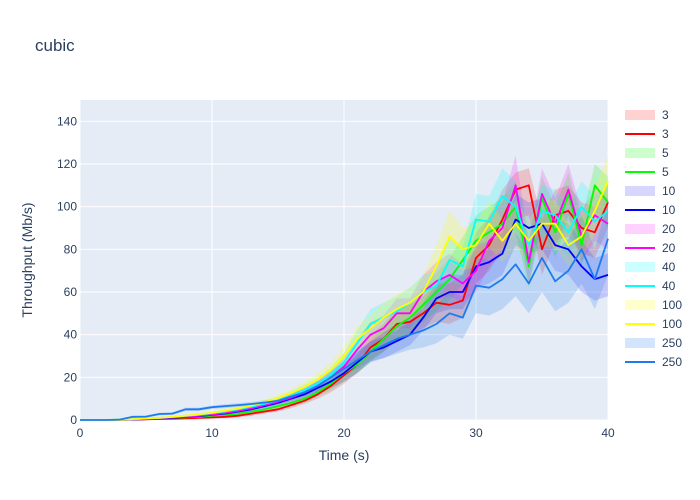  What do you see at coordinates (67, 270) in the screenshot?
I see `y-axis-ticks: 0 20 40 60 80 100 120 140` at bounding box center [67, 270].